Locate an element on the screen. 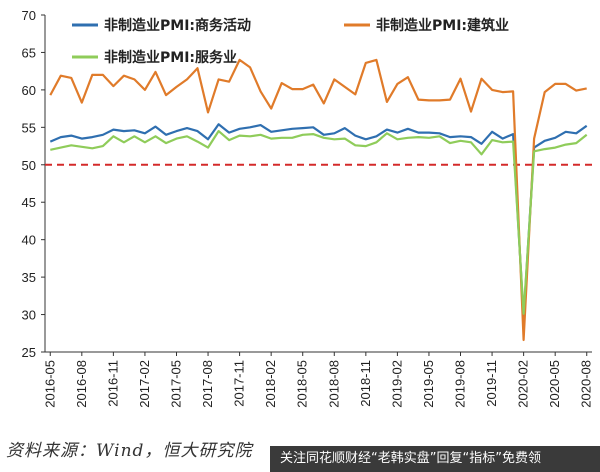 Image resolution: width=600 pixels, height=472 pixels. x-tick-label: 2017-08 is located at coordinates (207, 384).